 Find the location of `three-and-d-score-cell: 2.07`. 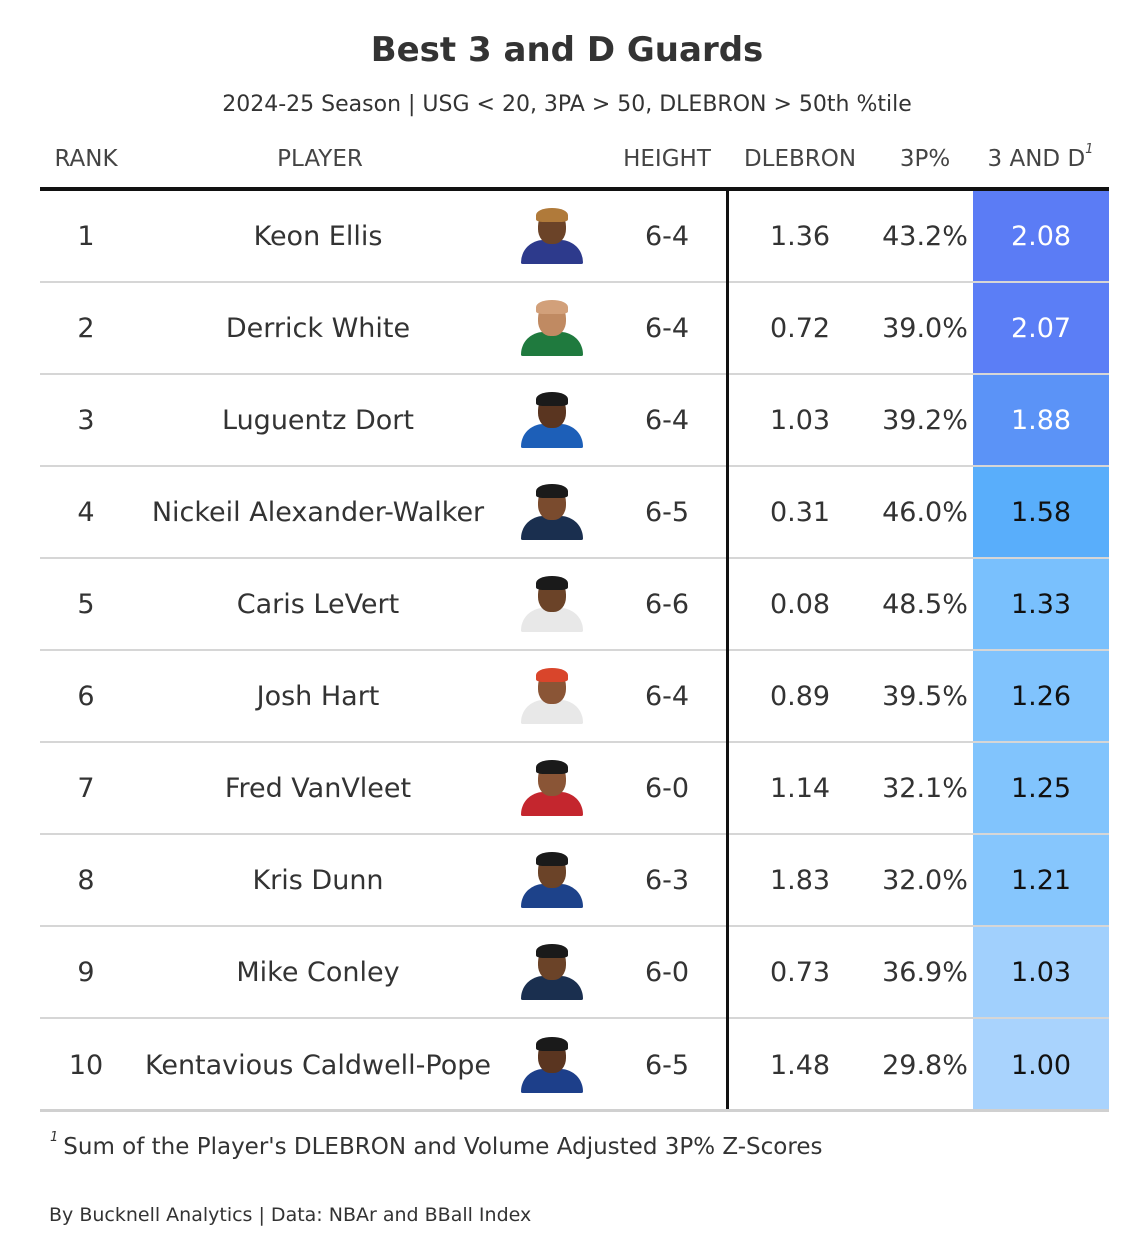

three-and-d-score-cell: 2.07 is located at coordinates (1041, 328).